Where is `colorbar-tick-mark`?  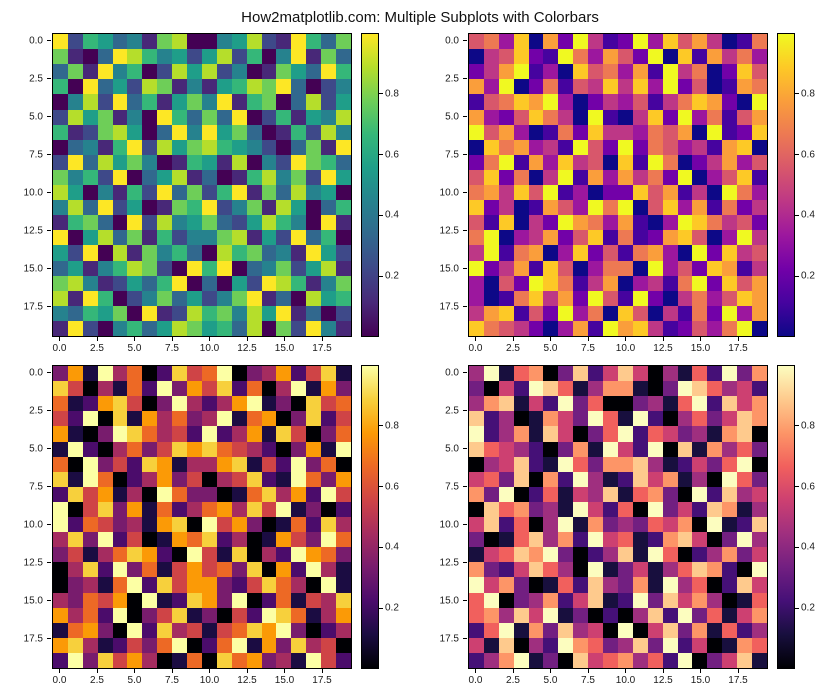
colorbar-tick-mark is located at coordinates (797, 487).